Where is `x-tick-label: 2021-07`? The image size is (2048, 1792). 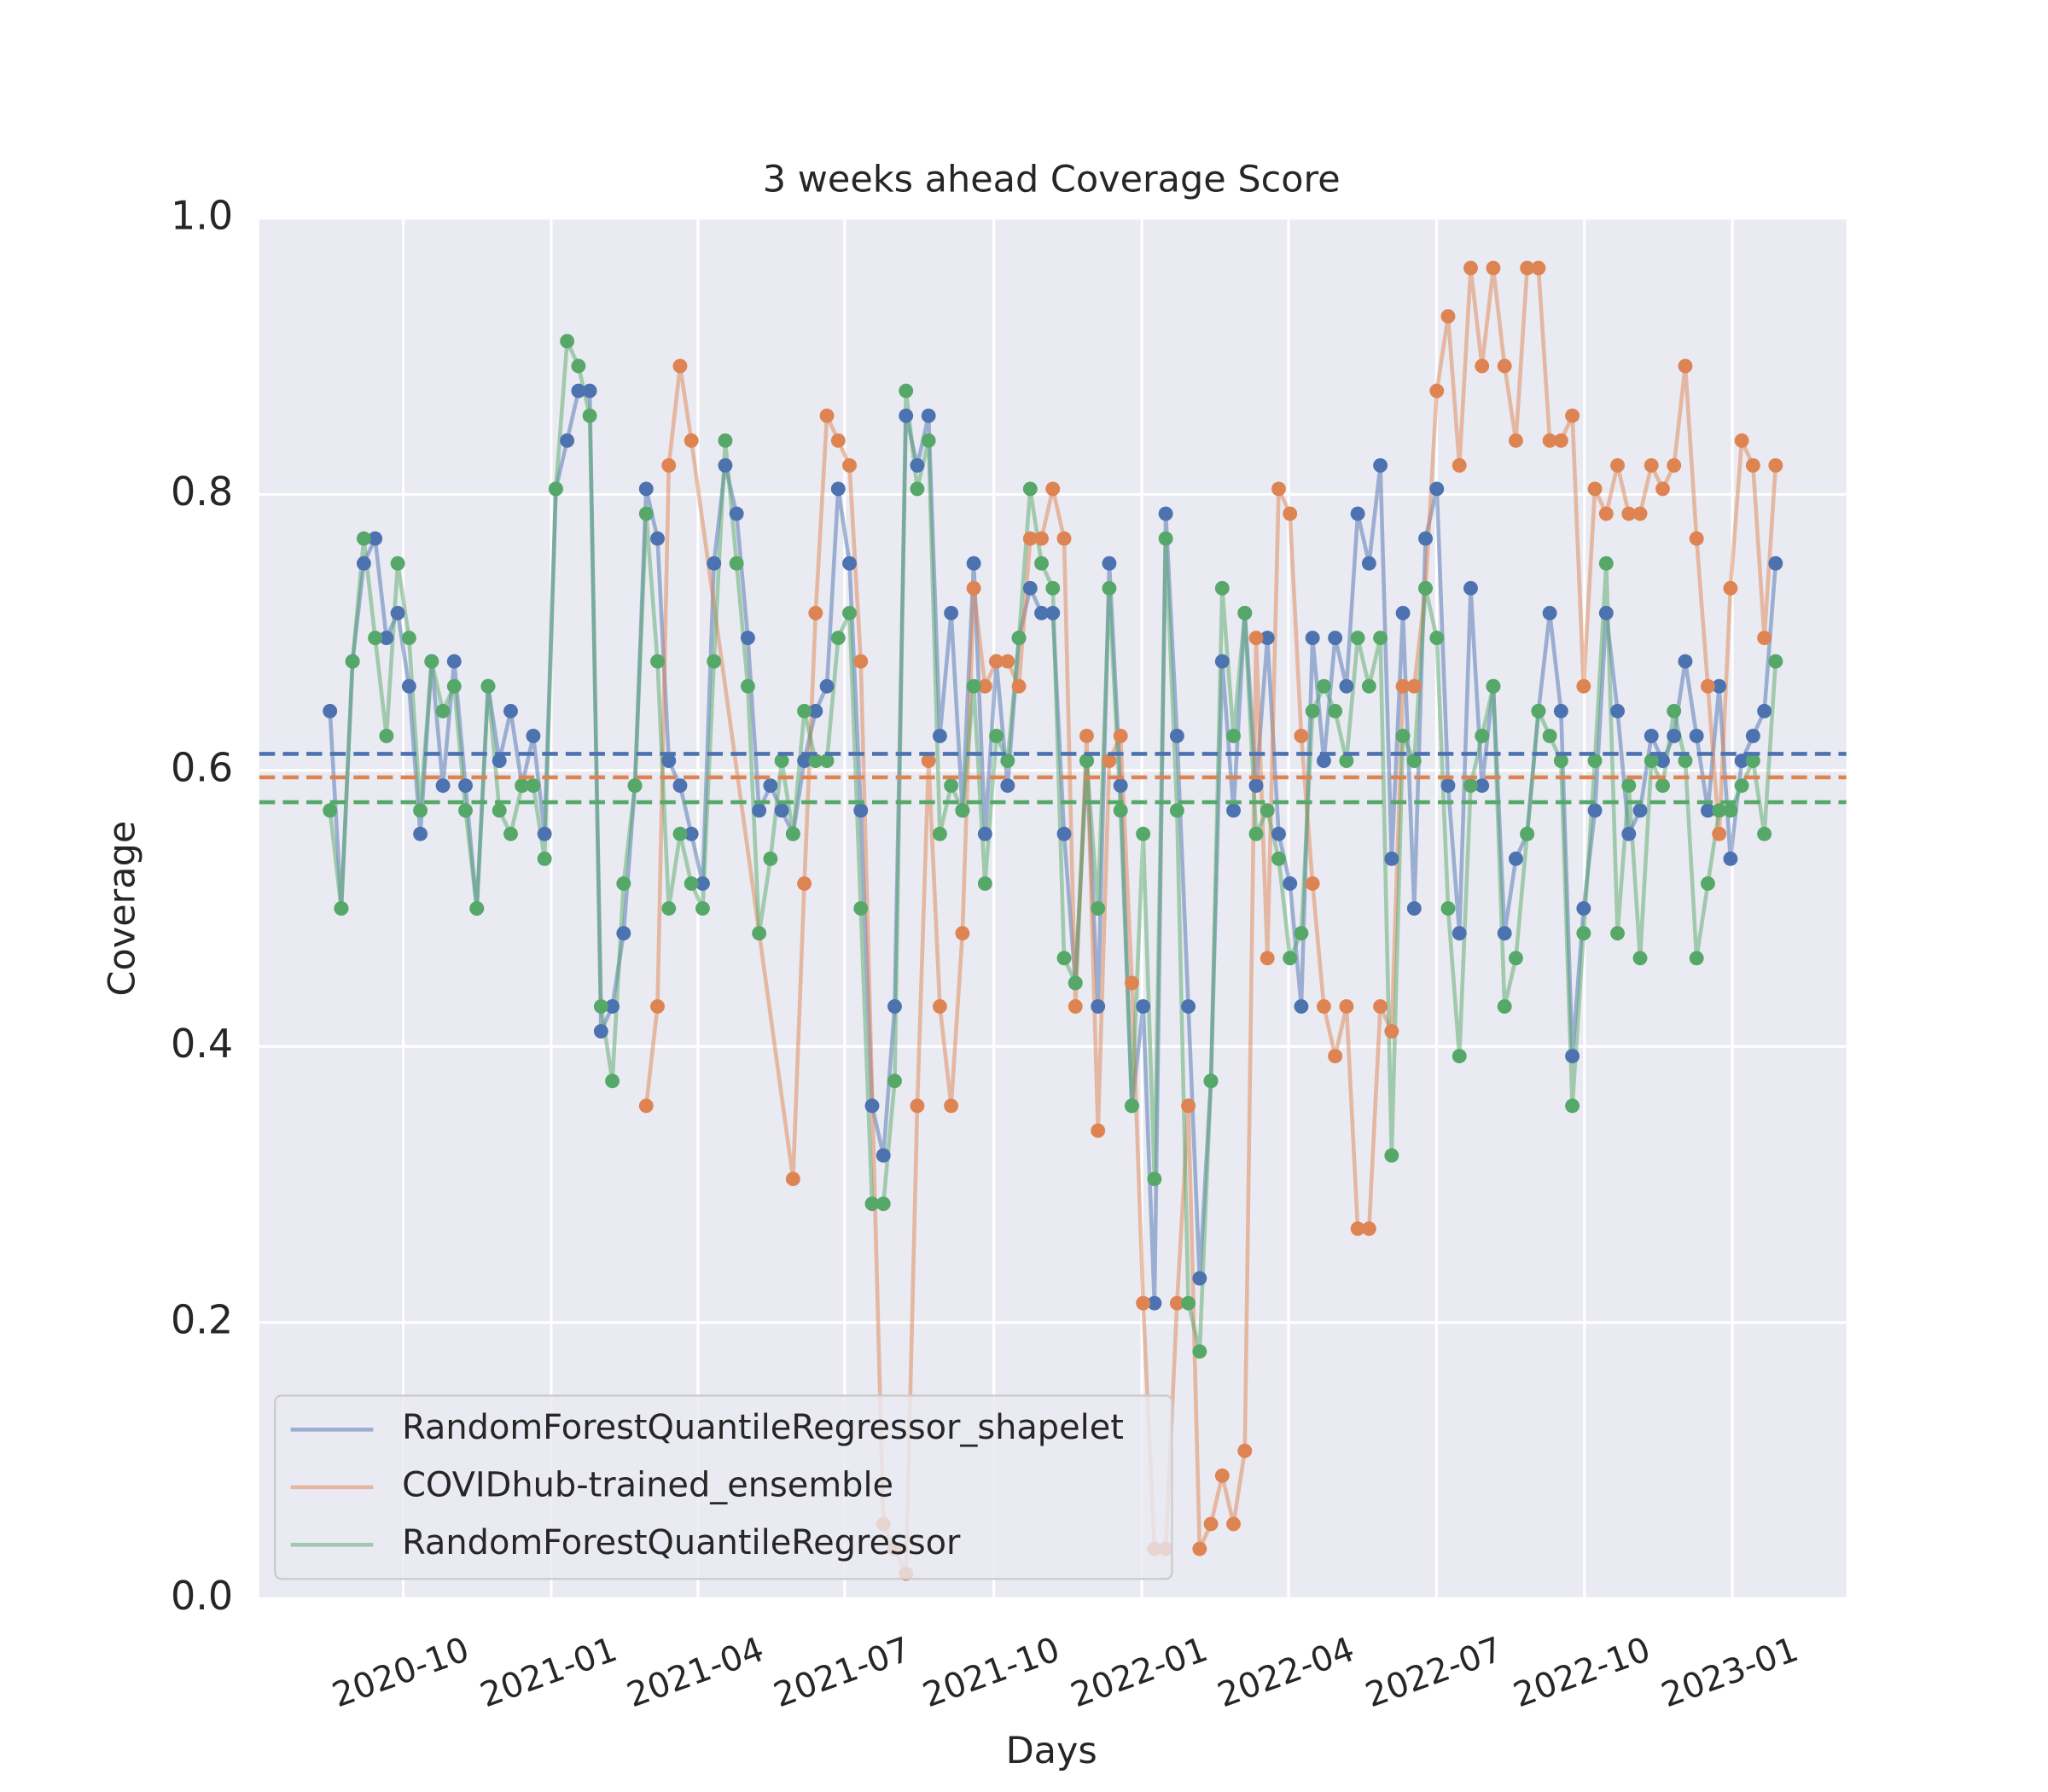 x-tick-label: 2021-07 is located at coordinates (842, 1672).